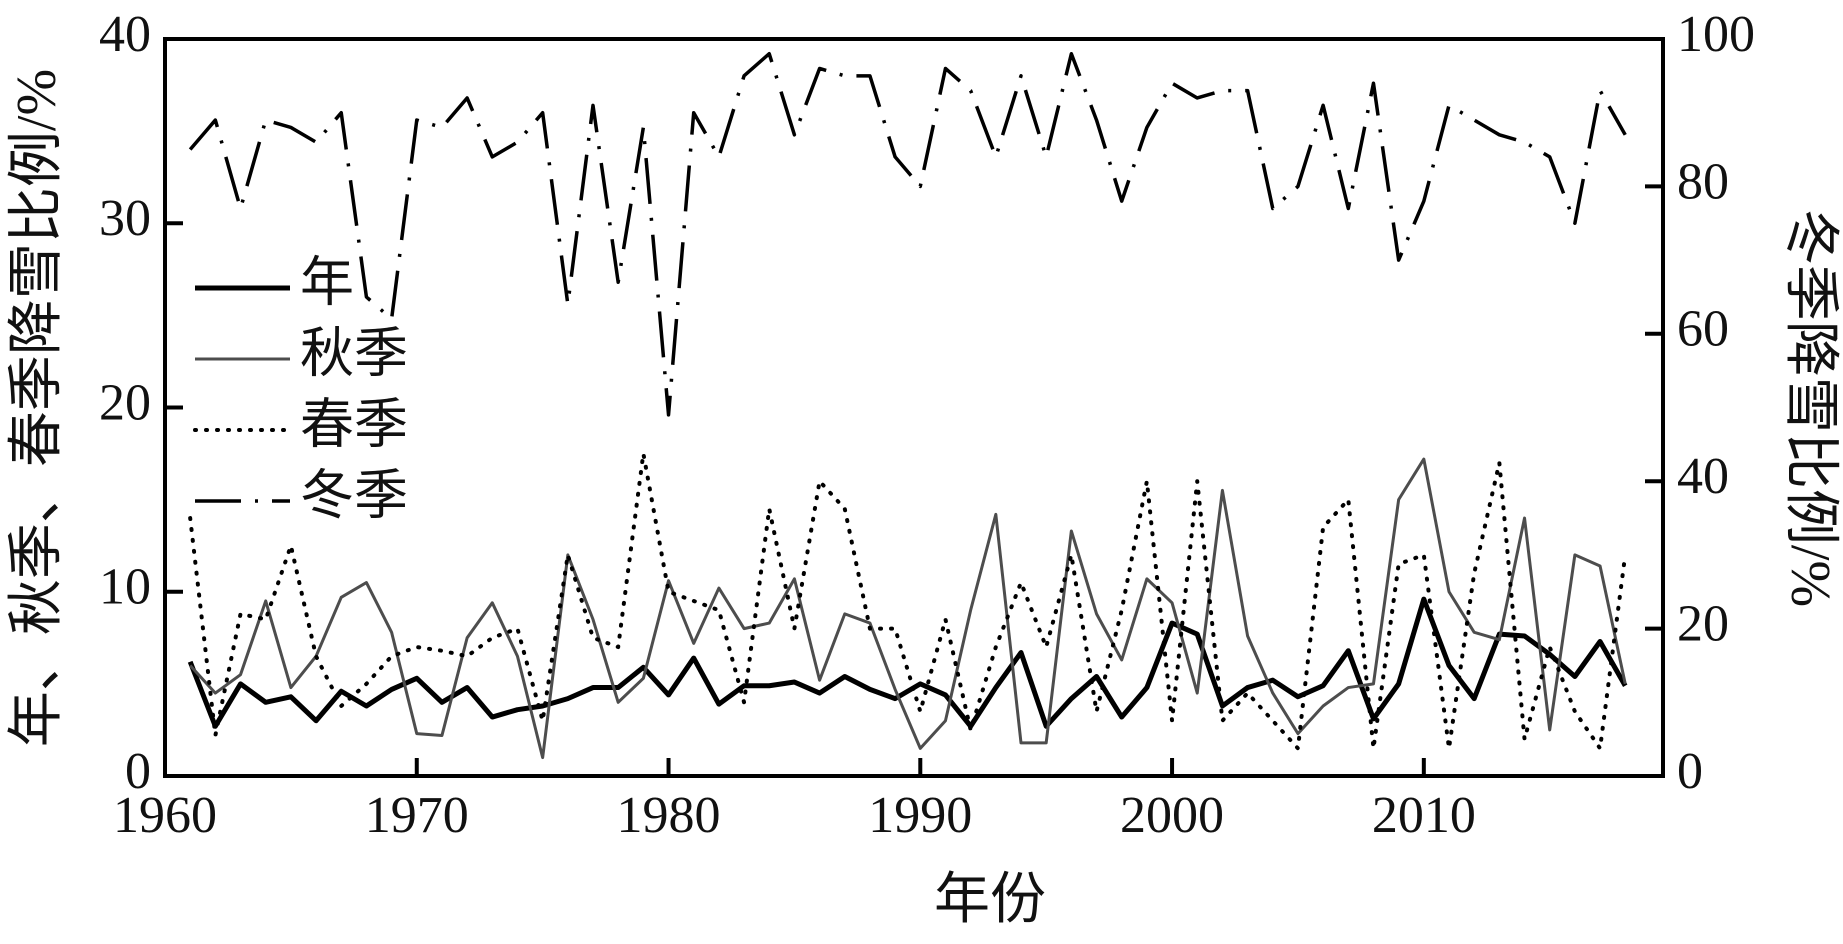  What do you see at coordinates (1703, 181) in the screenshot?
I see `y2-tick-label: 80` at bounding box center [1703, 181].